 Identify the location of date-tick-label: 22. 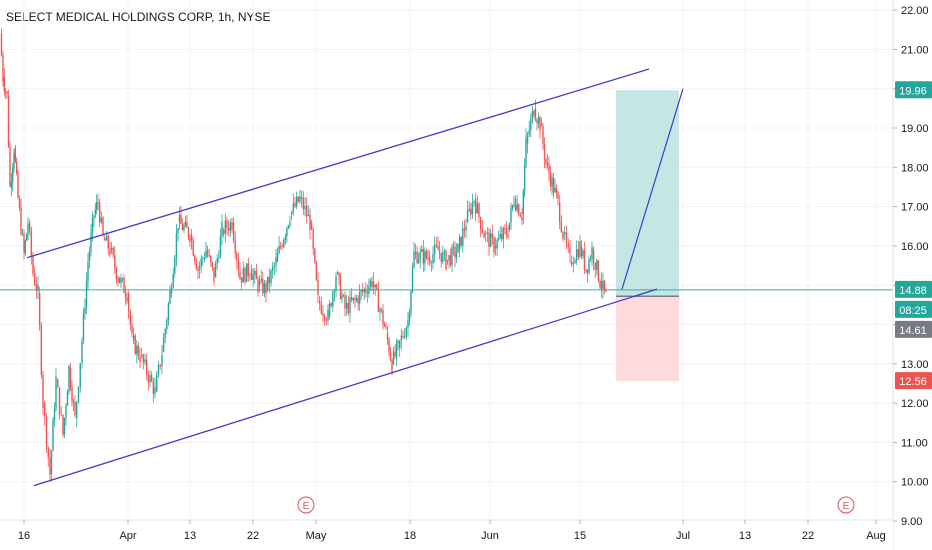
(253, 536).